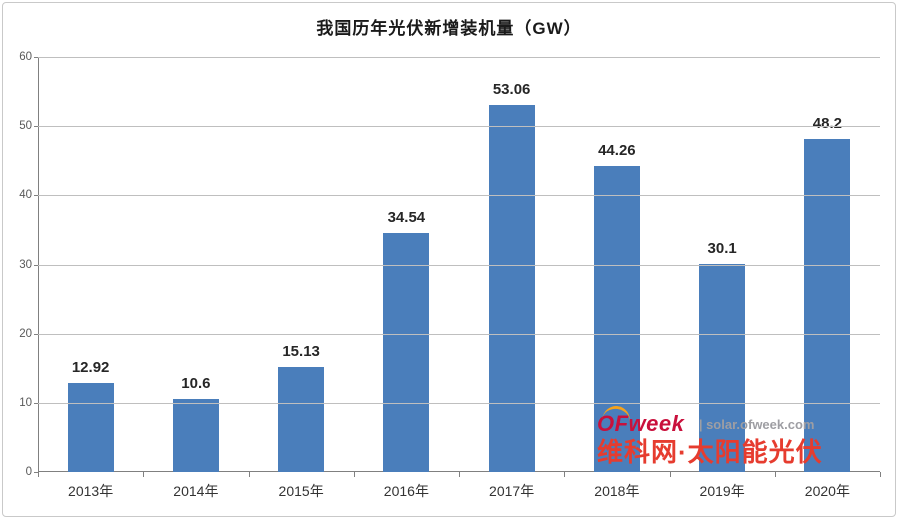 This screenshot has width=900, height=521. Describe the element at coordinates (25, 195) in the screenshot. I see `y-axis-label-40: 40` at that location.